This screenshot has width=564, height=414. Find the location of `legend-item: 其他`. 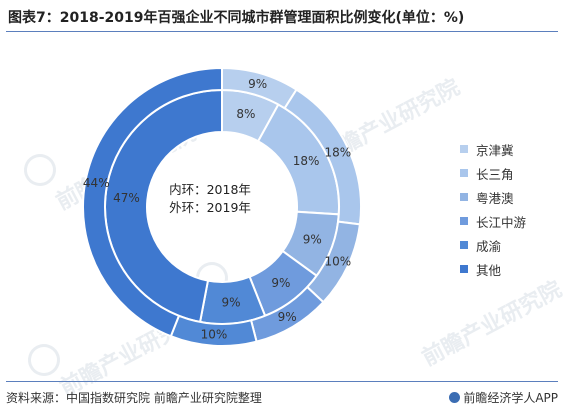

legend-item: 其他 is located at coordinates (493, 269).